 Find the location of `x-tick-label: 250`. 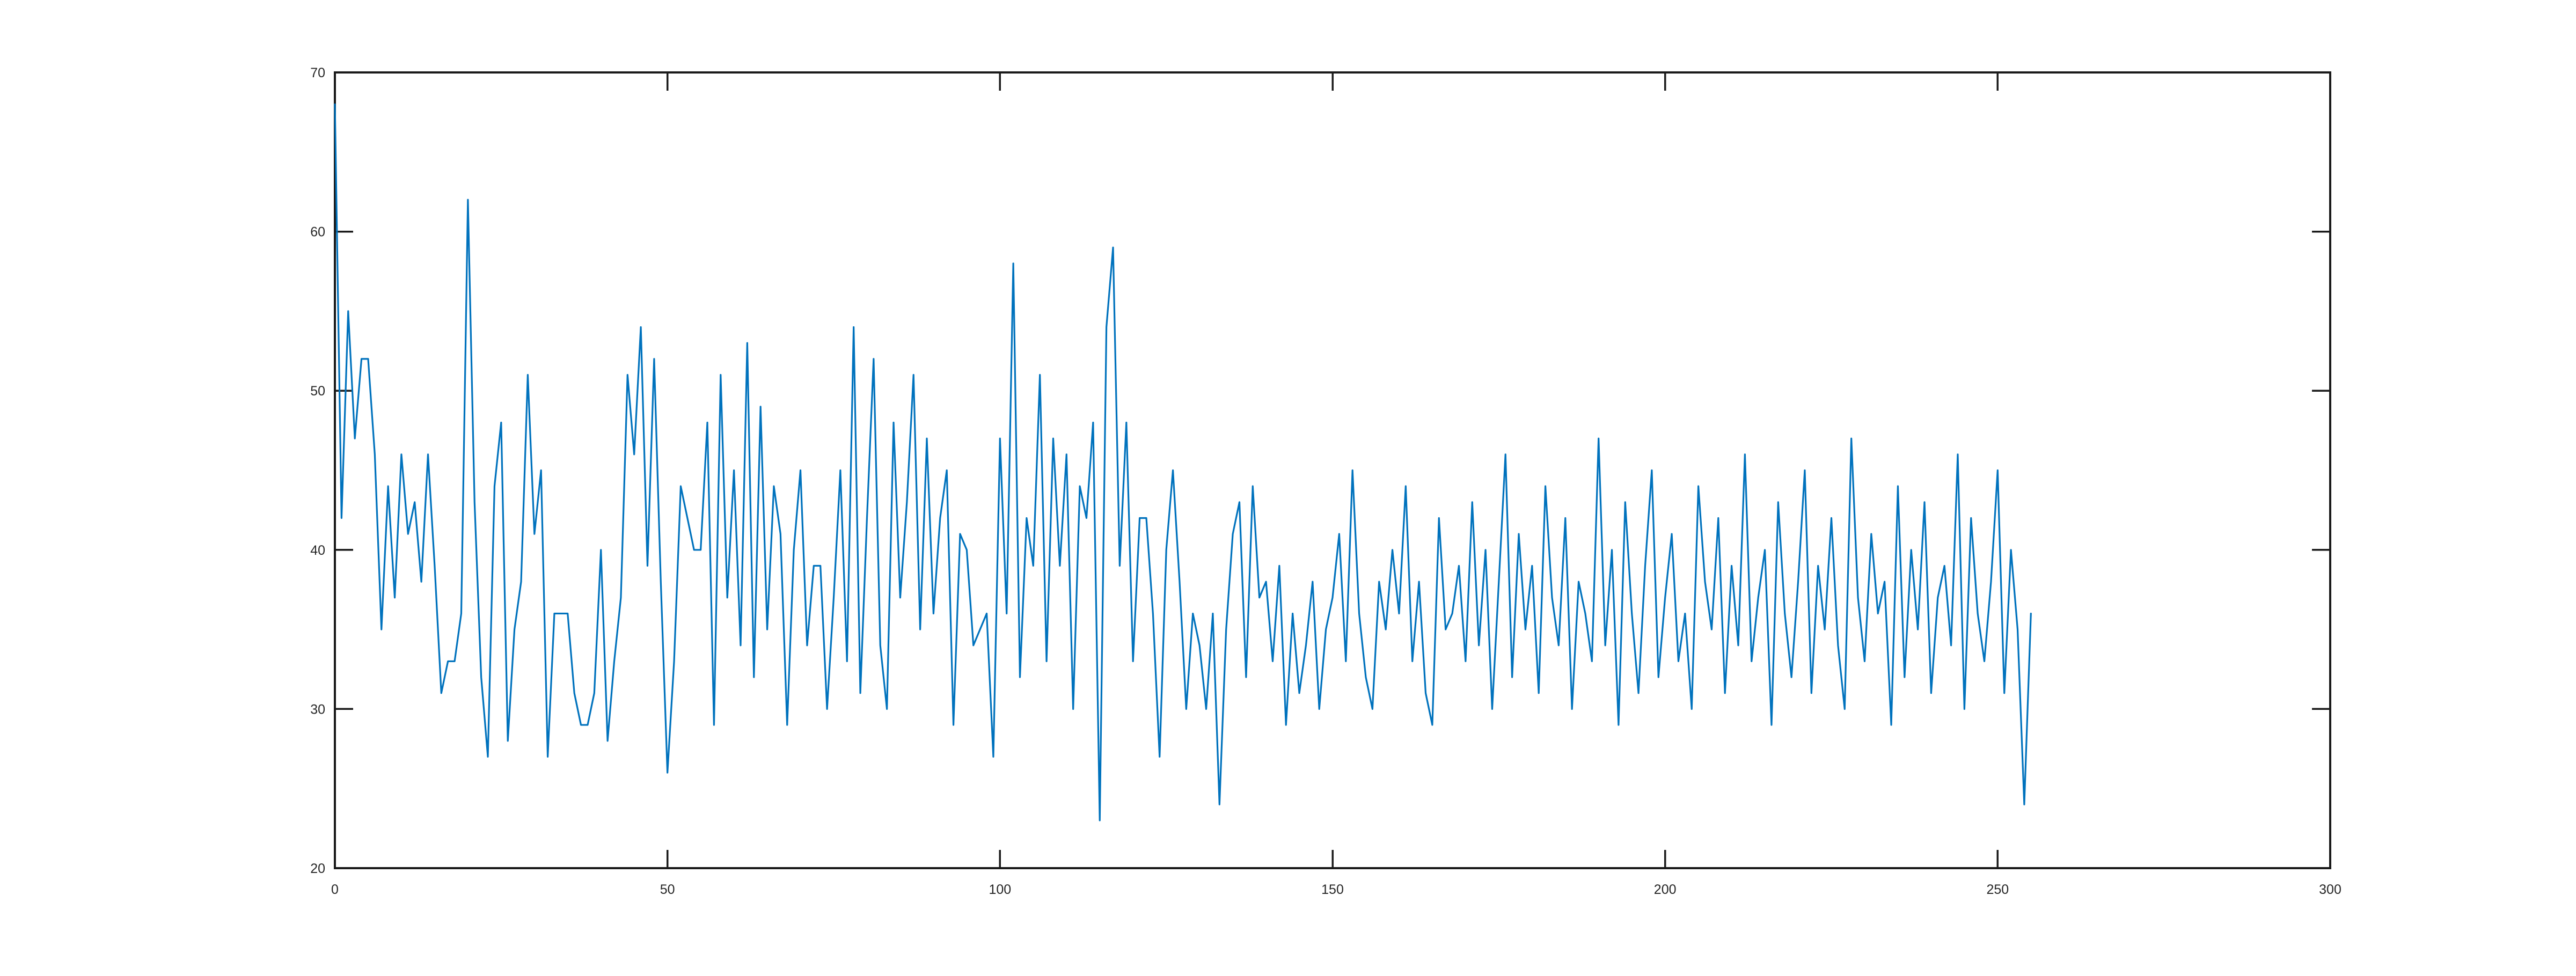

x-tick-label: 250 is located at coordinates (1997, 890).